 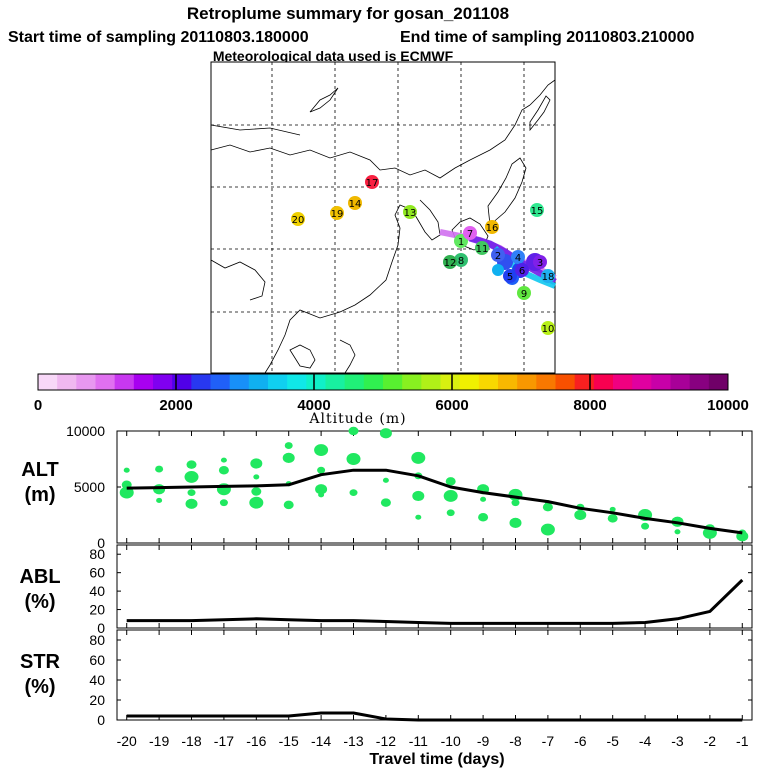 I want to click on x-tick-label: -12, so click(x=386, y=741).